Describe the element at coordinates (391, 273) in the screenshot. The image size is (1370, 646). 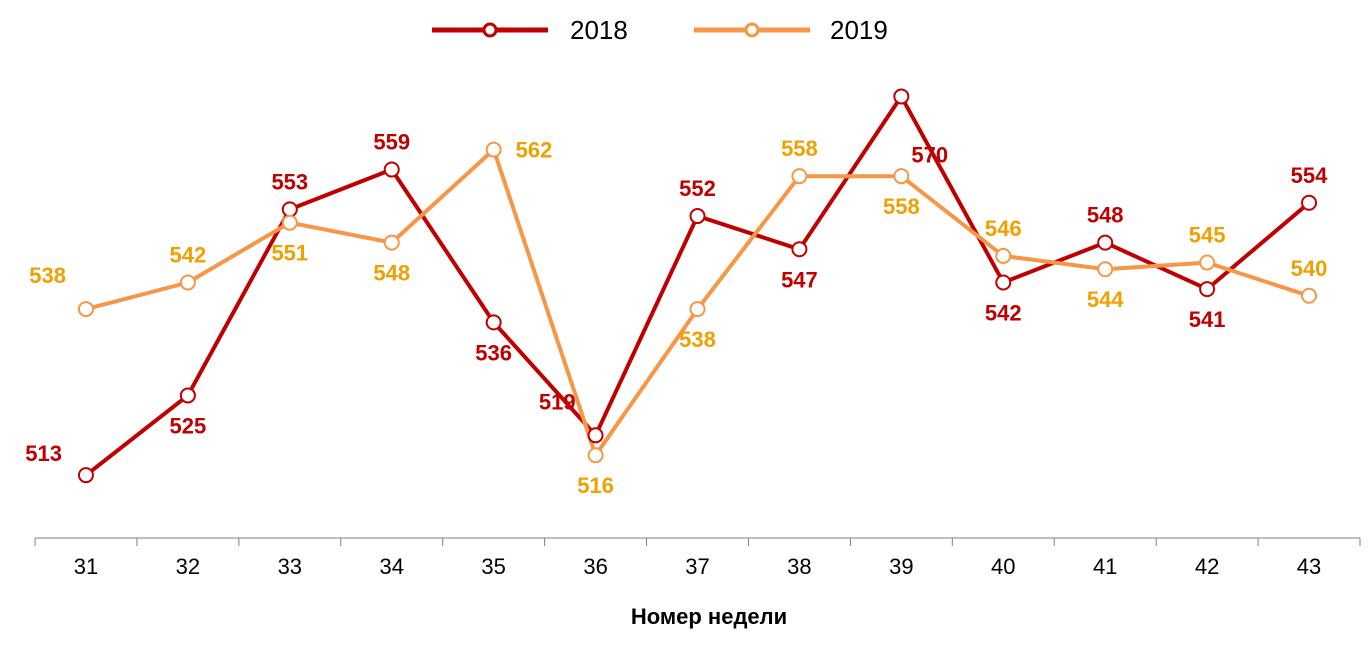
I see `data-label-2019-34: 548` at that location.